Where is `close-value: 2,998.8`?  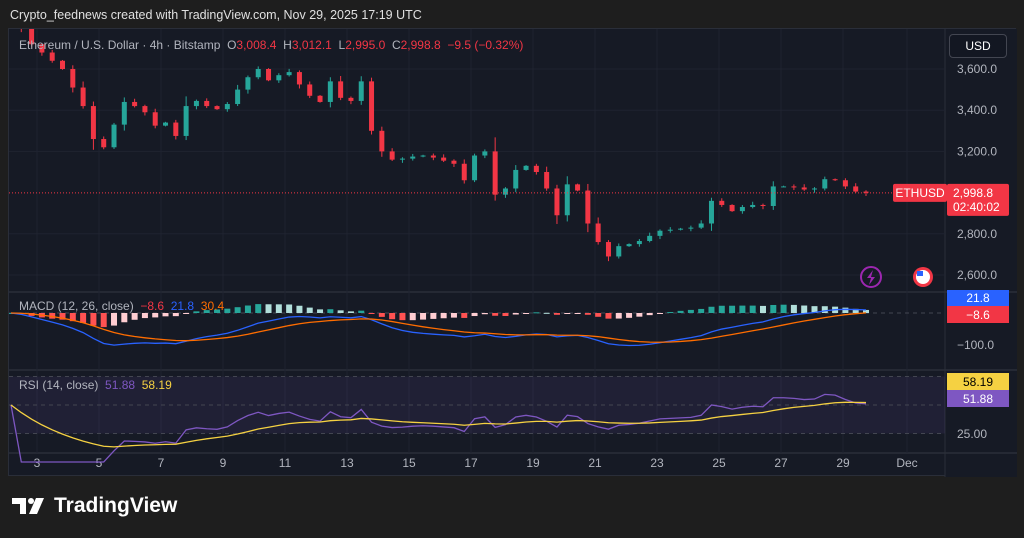 close-value: 2,998.8 is located at coordinates (420, 45).